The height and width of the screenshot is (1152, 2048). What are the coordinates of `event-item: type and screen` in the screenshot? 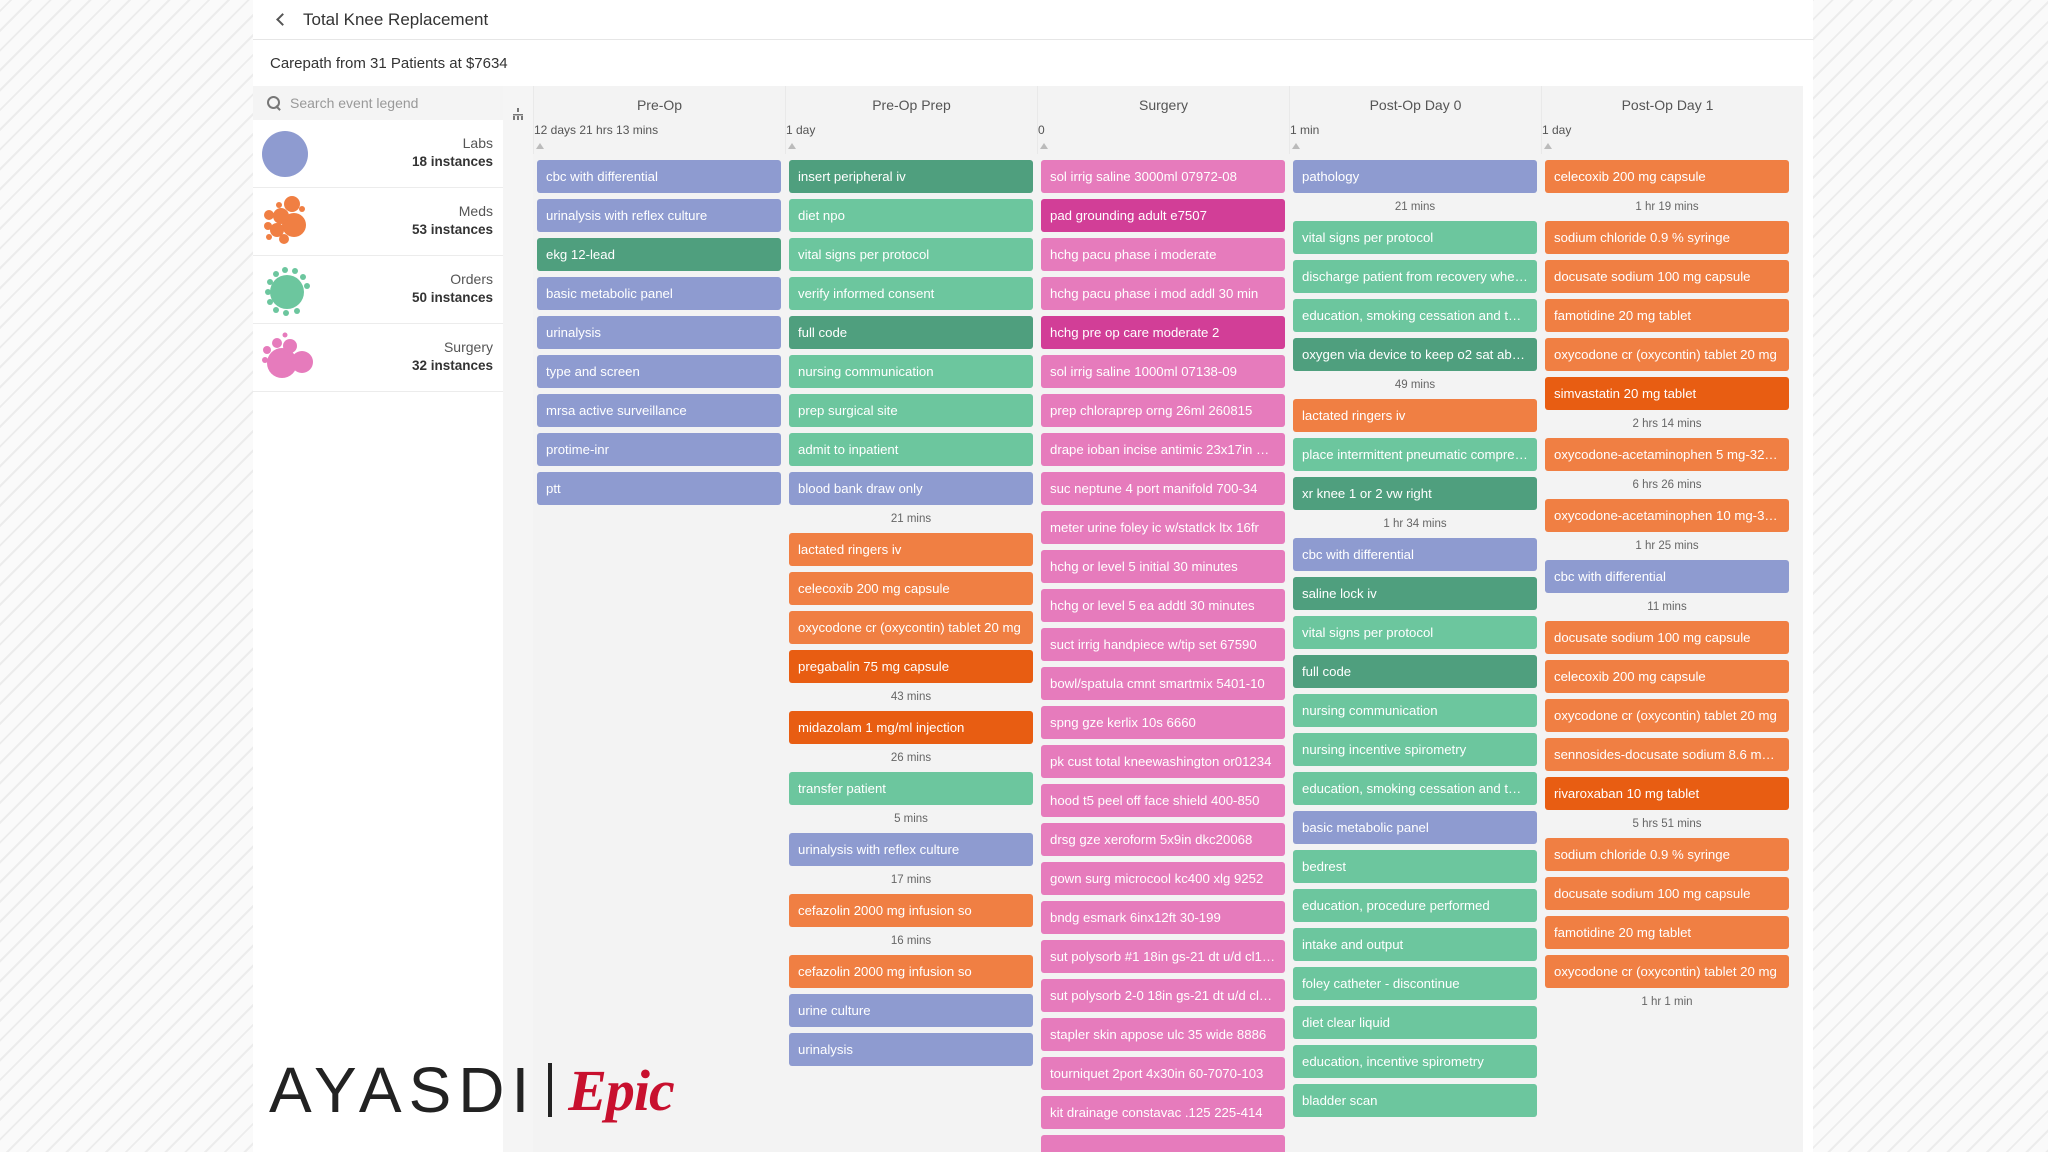 It's located at (659, 371).